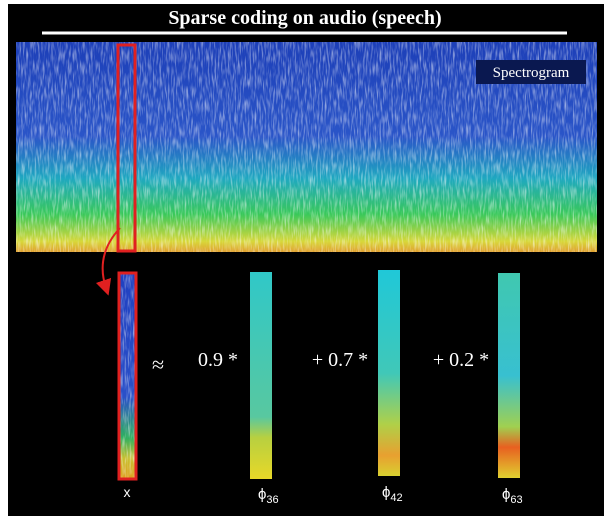 This screenshot has width=611, height=523. Describe the element at coordinates (461, 360) in the screenshot. I see `coefficient: + 0.2 *` at that location.